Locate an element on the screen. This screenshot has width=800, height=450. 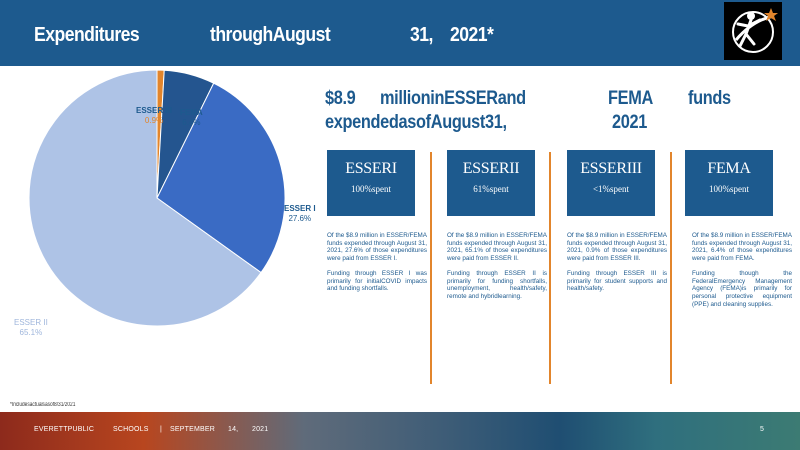
pie-label-esser-iii-name: ESSER III is located at coordinates (154, 110).